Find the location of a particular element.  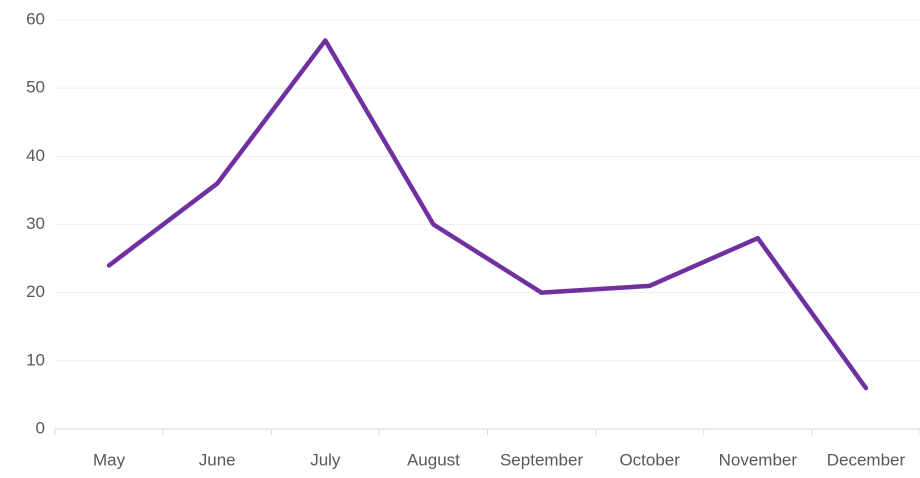

x-tick-label: December is located at coordinates (866, 459).